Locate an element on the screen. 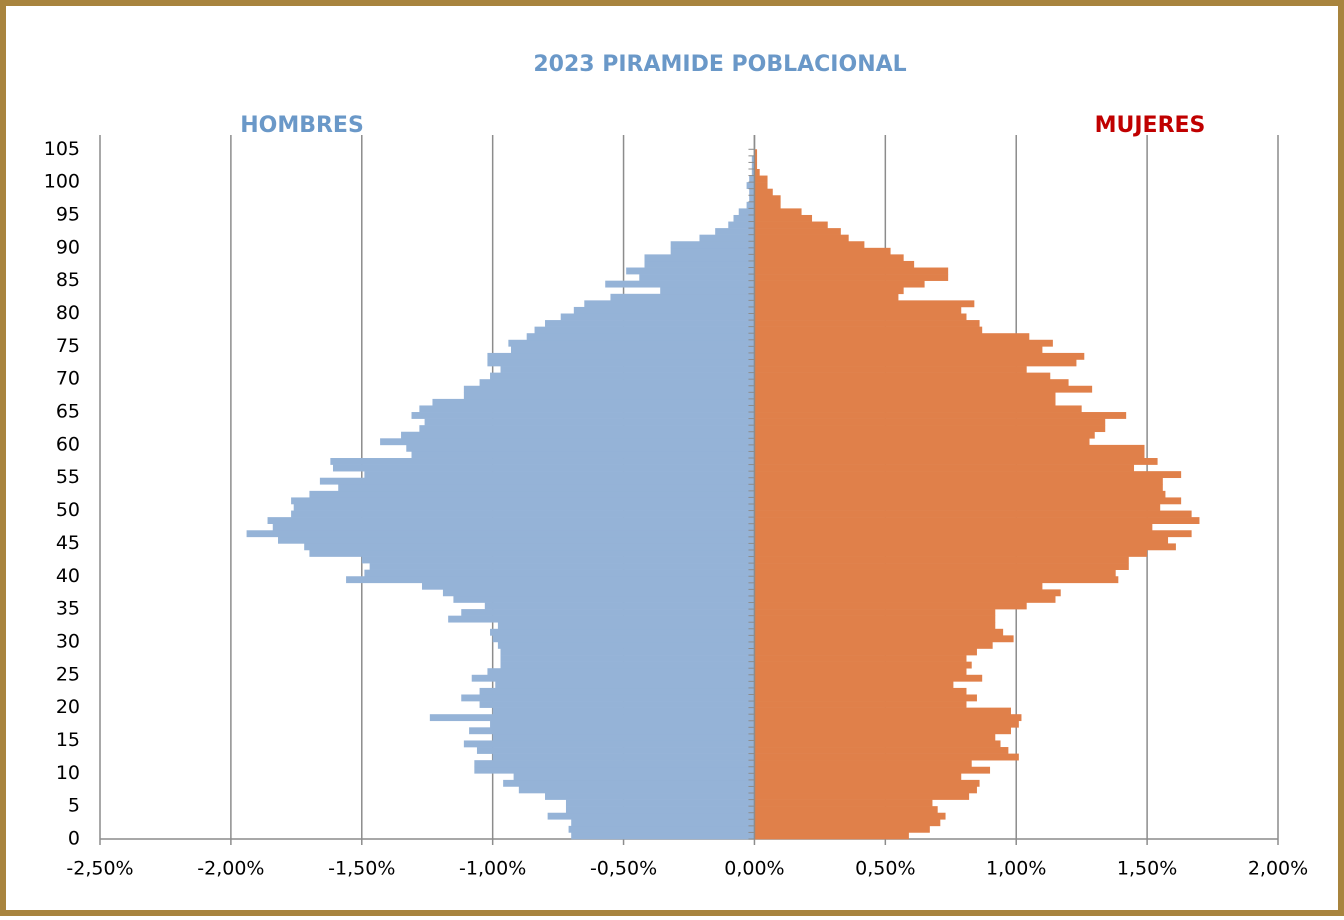 The width and height of the screenshot is (1344, 920). y-tick-label: 80 is located at coordinates (68, 313).